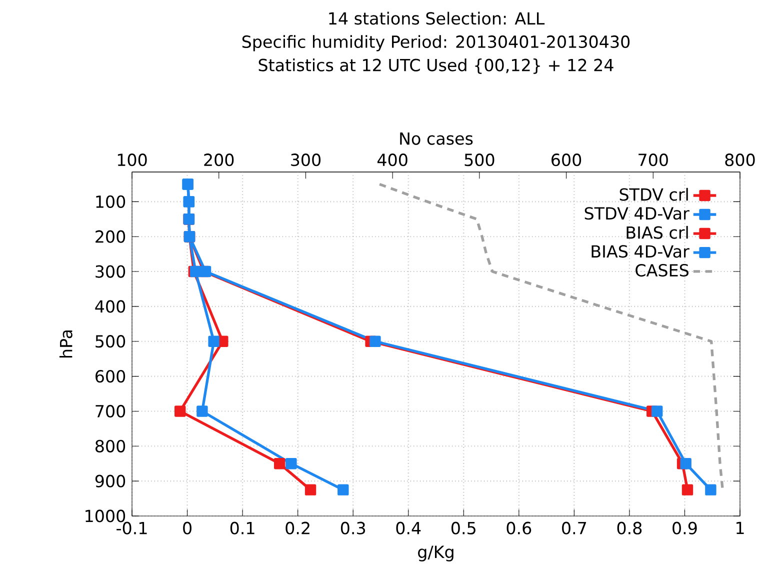 The image size is (761, 582). Describe the element at coordinates (111, 236) in the screenshot. I see `y-tick-label: 200` at that location.